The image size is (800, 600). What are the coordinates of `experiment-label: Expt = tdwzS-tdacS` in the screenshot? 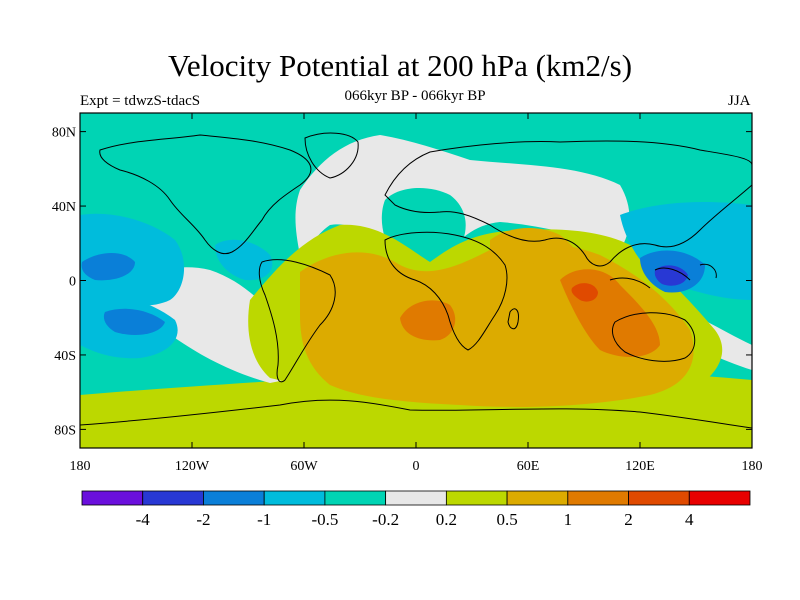 It's located at (140, 101).